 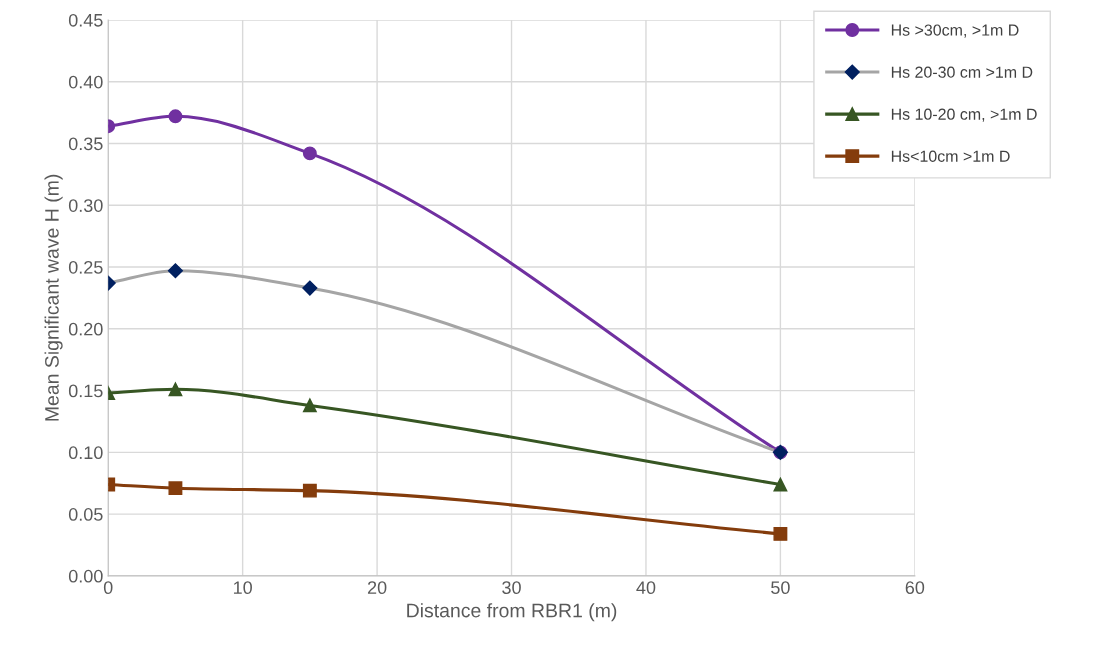 I want to click on y-tick-label: 0.20, so click(x=85, y=329).